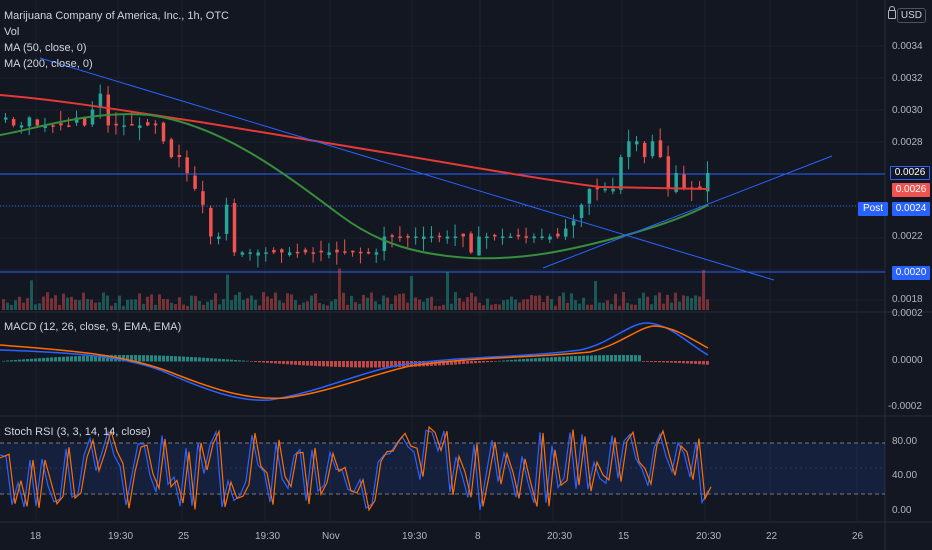  I want to click on price-label: 0.0028, so click(907, 142).